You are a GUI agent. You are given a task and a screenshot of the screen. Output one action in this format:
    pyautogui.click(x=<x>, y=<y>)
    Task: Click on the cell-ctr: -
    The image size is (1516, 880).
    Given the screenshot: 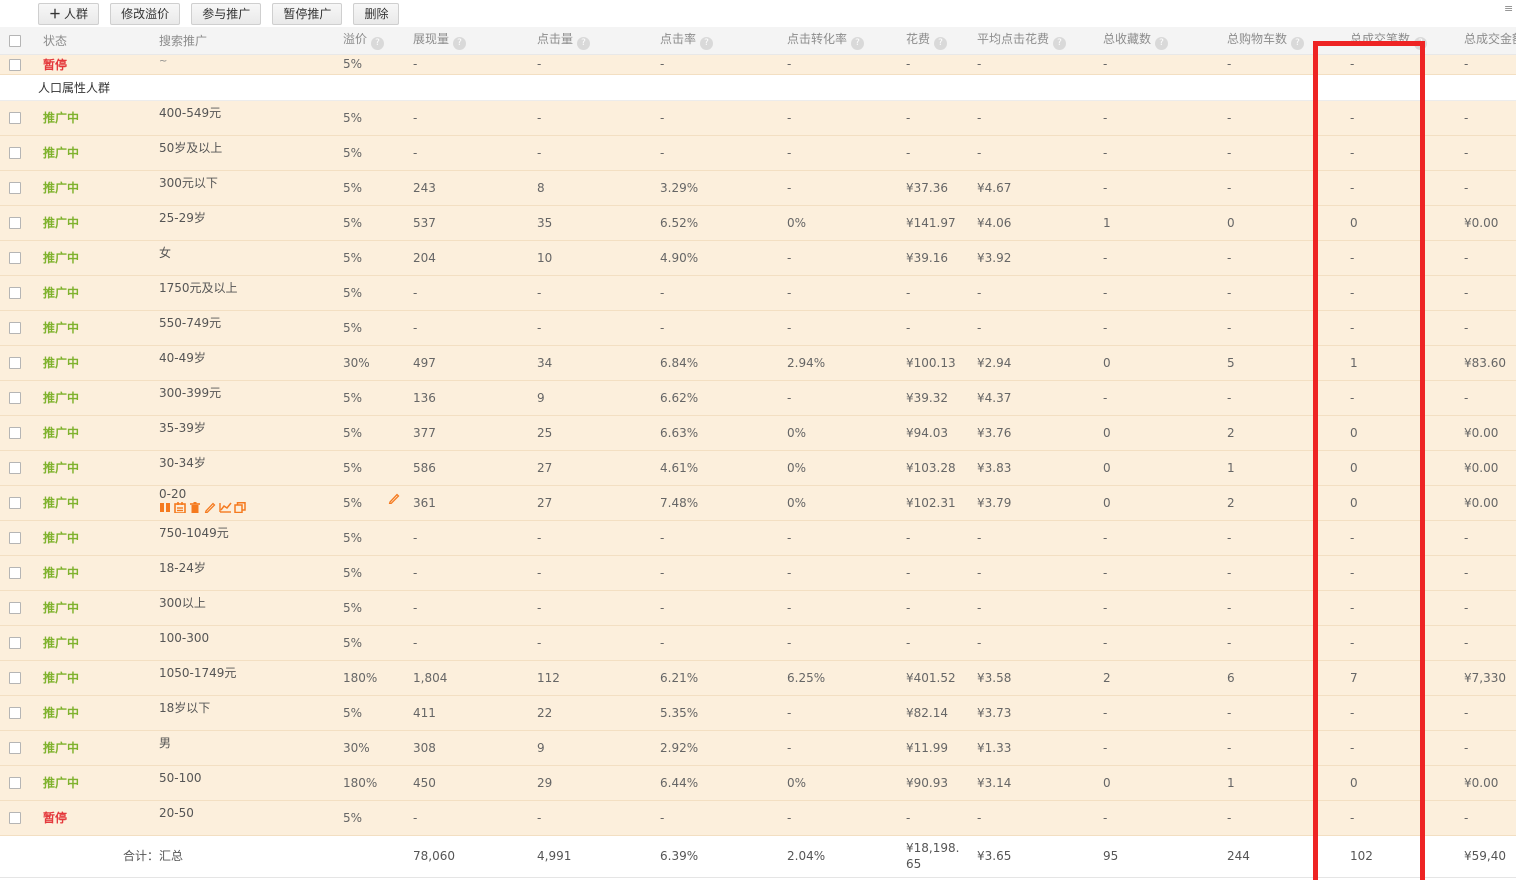 What is the action you would take?
    pyautogui.click(x=710, y=608)
    